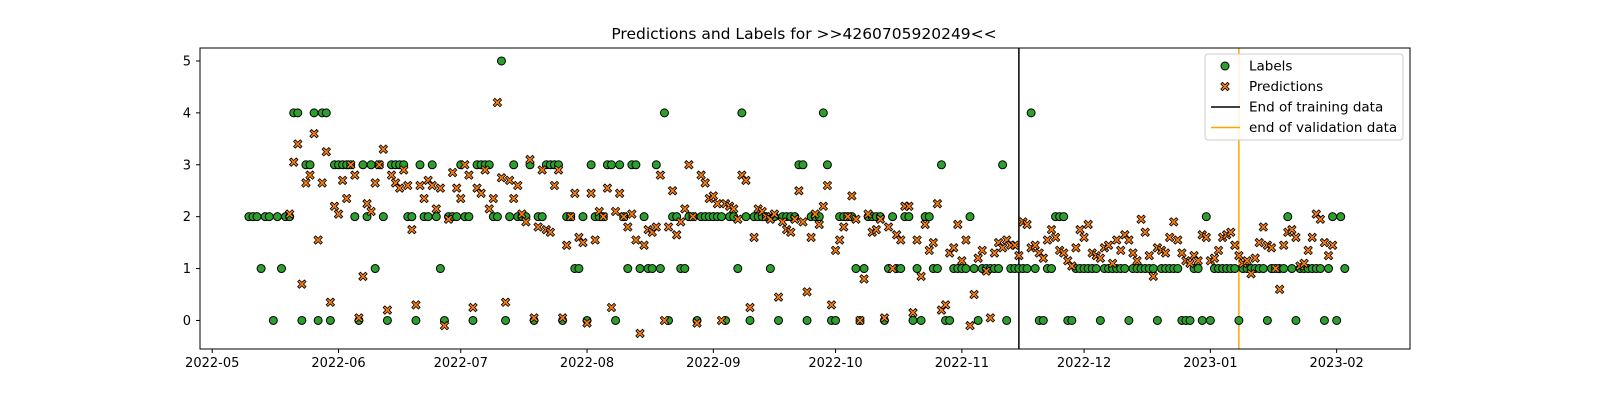  What do you see at coordinates (1225, 66) in the screenshot?
I see `legend-labels-marker` at bounding box center [1225, 66].